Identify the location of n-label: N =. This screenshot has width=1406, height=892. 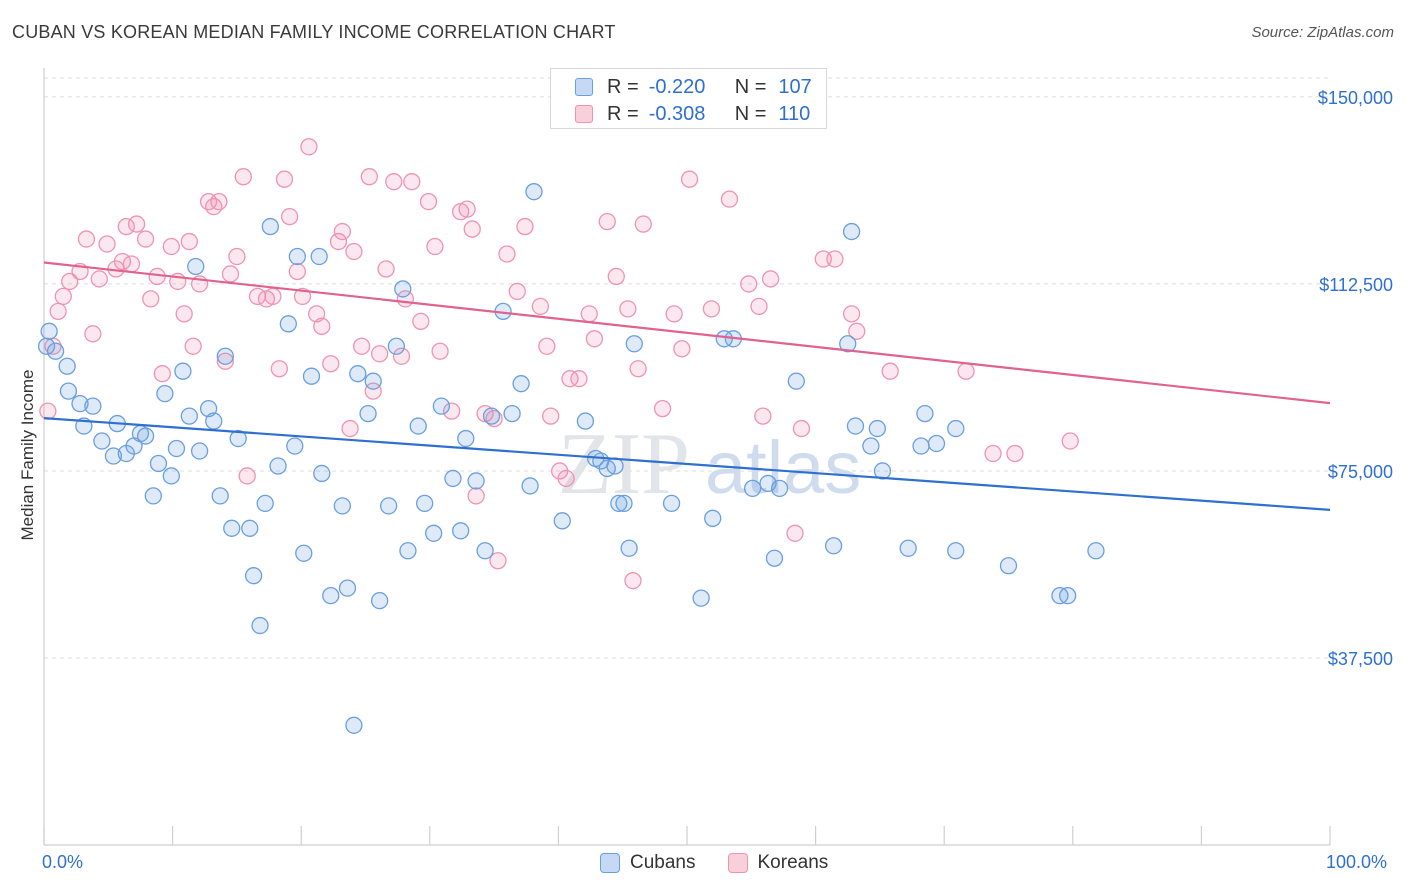
(750, 113).